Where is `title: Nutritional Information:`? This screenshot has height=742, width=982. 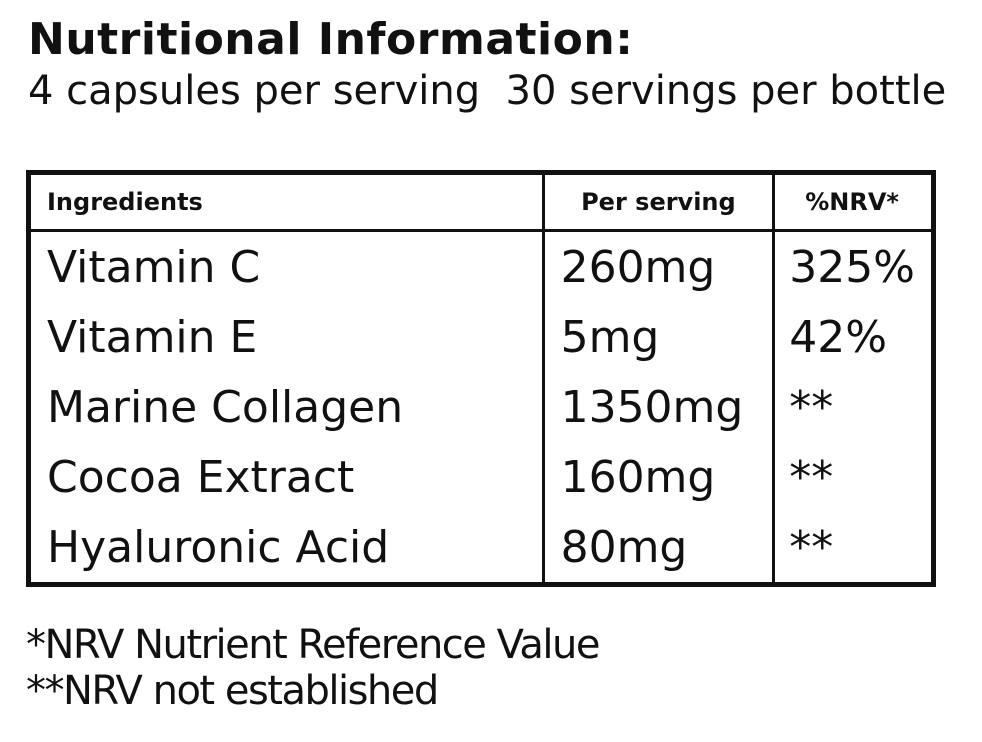 title: Nutritional Information: is located at coordinates (331, 39).